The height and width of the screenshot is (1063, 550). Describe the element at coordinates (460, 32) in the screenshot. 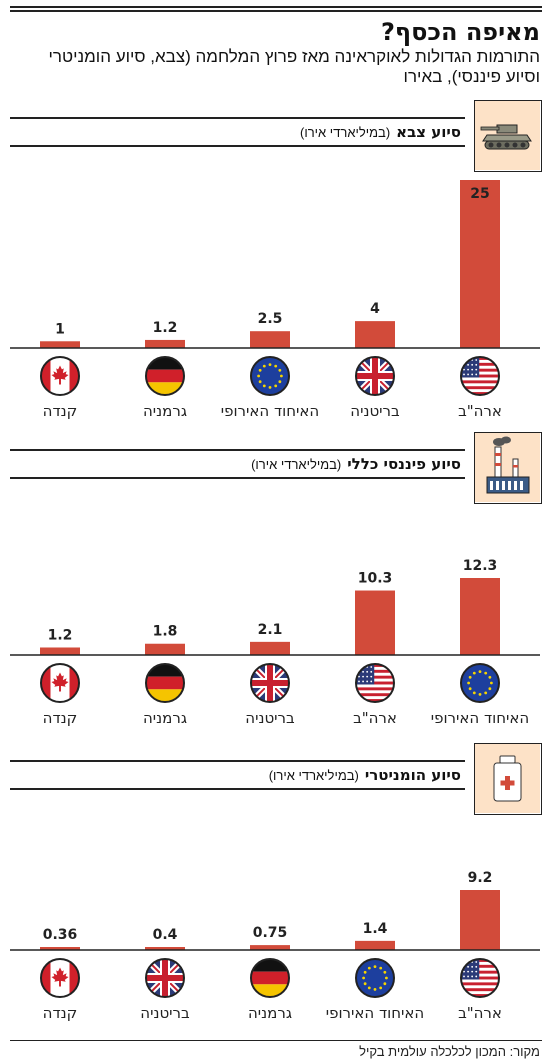

I see `page-title: מאיפה הכסף?` at that location.